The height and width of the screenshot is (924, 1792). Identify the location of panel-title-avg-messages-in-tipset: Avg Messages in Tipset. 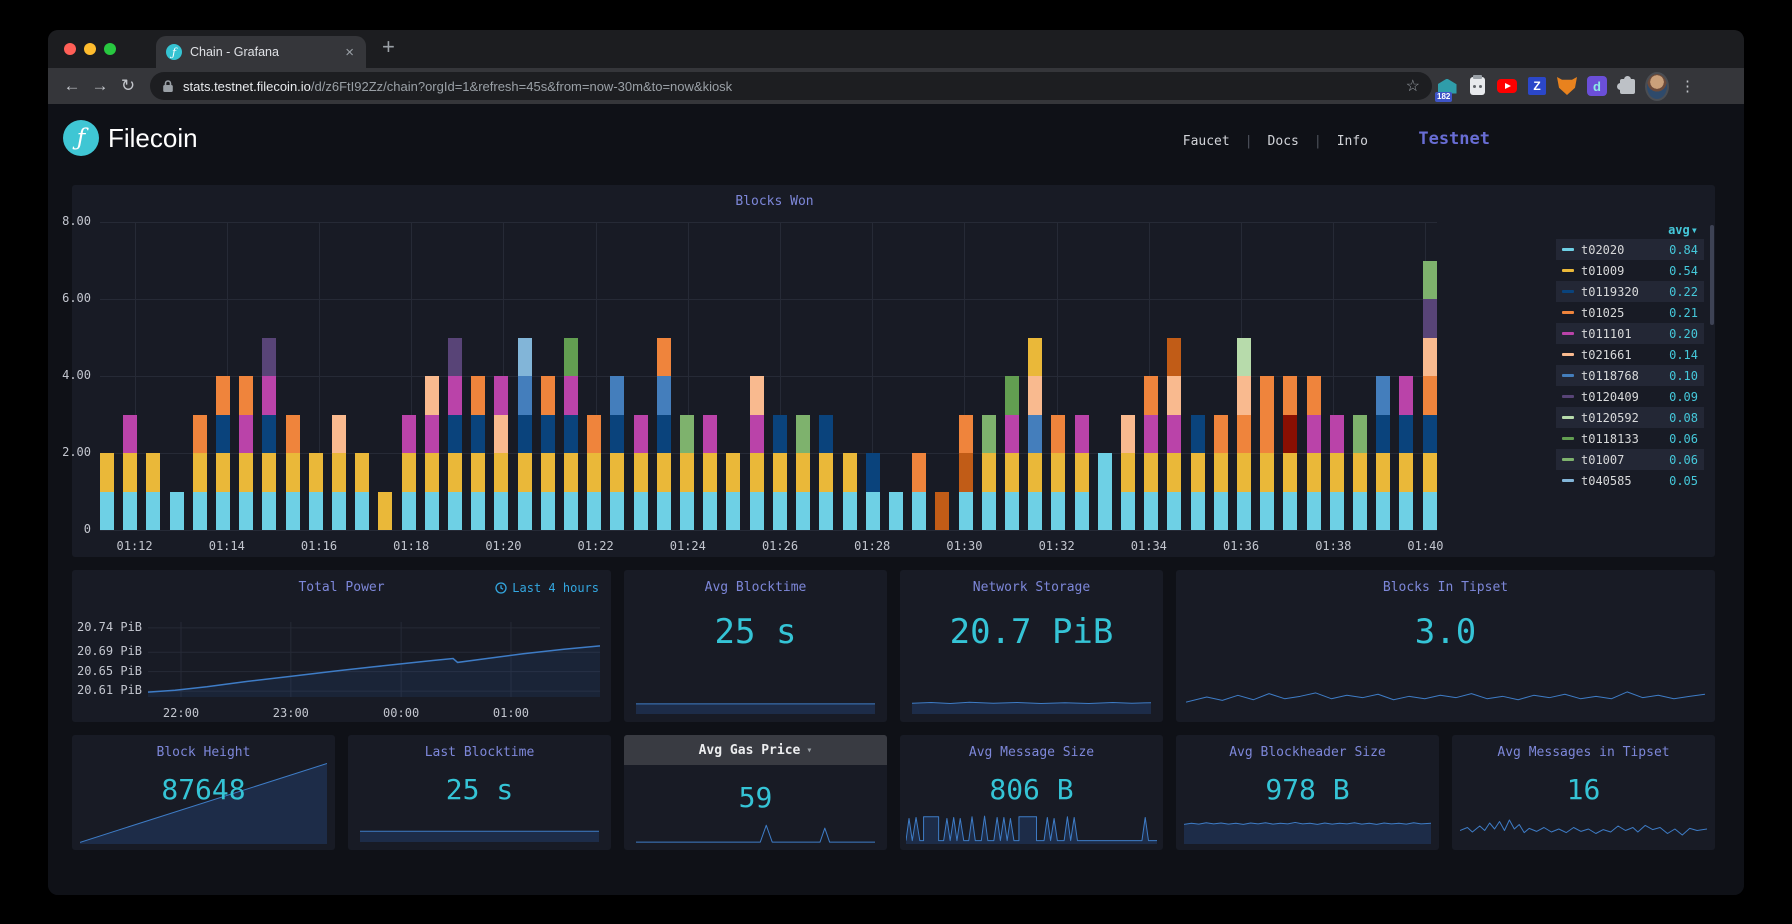
(1583, 752).